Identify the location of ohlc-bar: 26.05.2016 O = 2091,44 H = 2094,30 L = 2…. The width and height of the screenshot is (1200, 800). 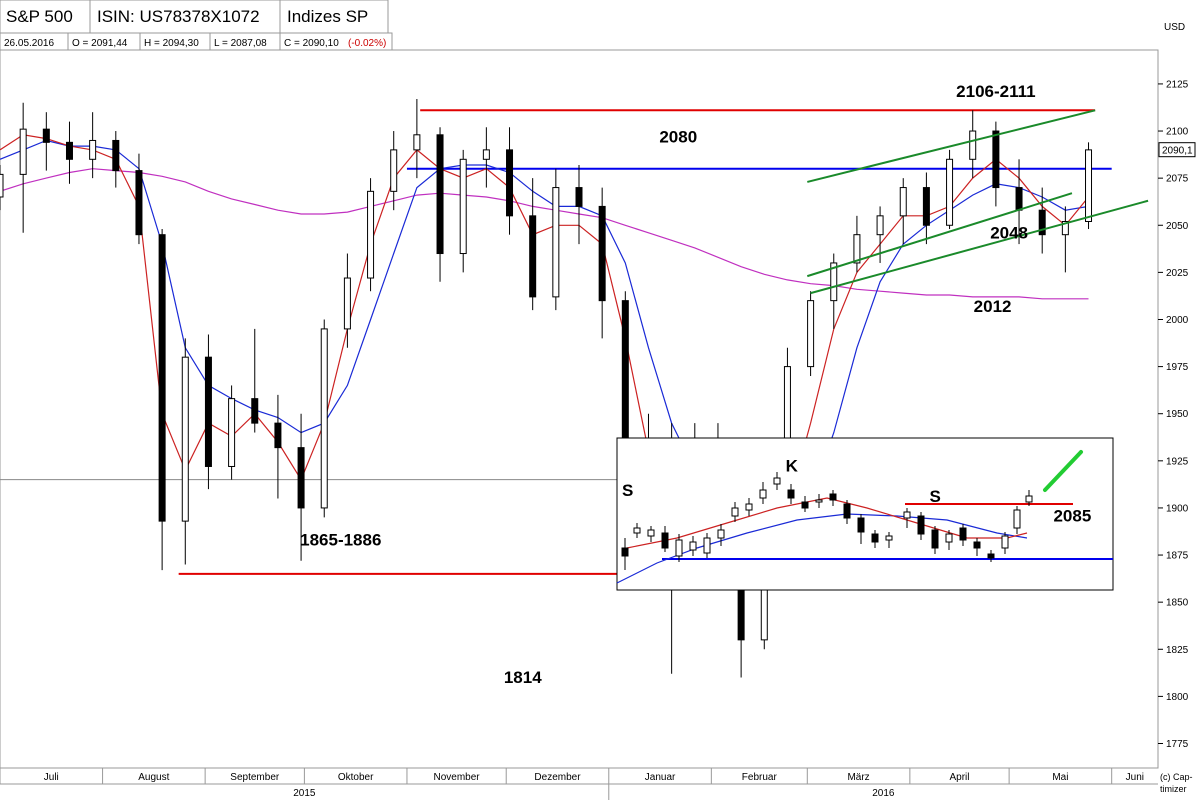
(196, 41).